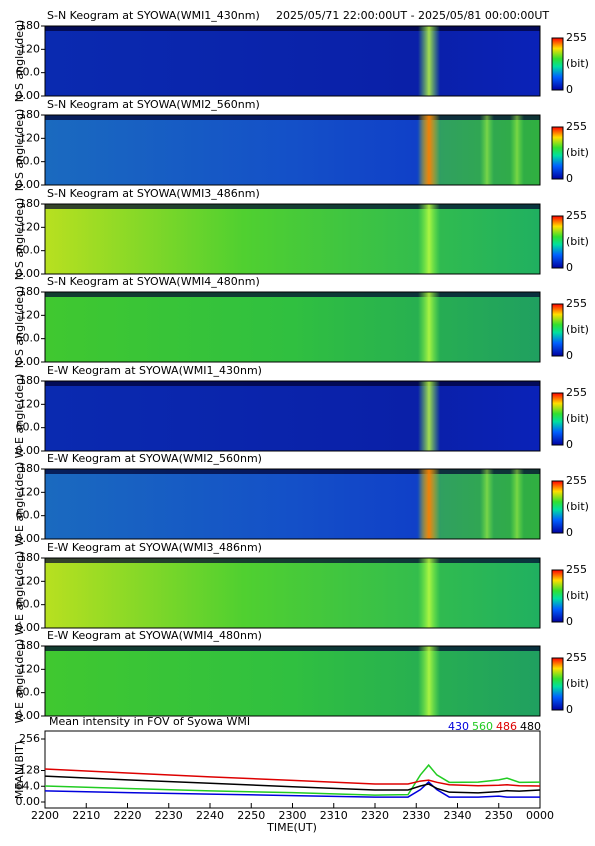 The width and height of the screenshot is (595, 846). Describe the element at coordinates (153, 15) in the screenshot. I see `panel-title: S-N Keogram at SYOWA(WMI1_430nm)` at that location.